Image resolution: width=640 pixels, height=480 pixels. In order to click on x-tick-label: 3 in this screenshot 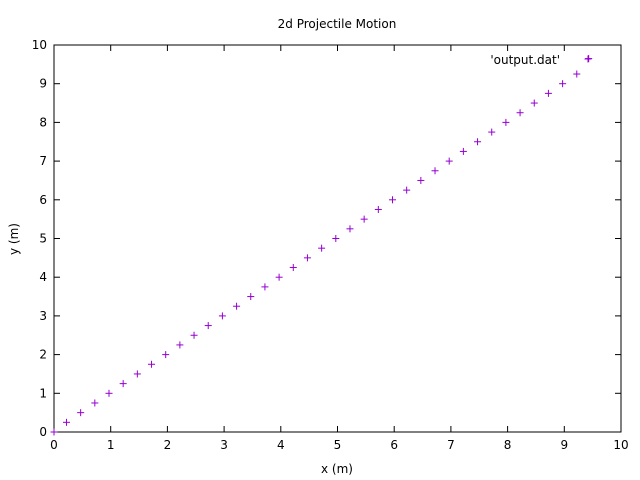, I will do `click(224, 445)`.